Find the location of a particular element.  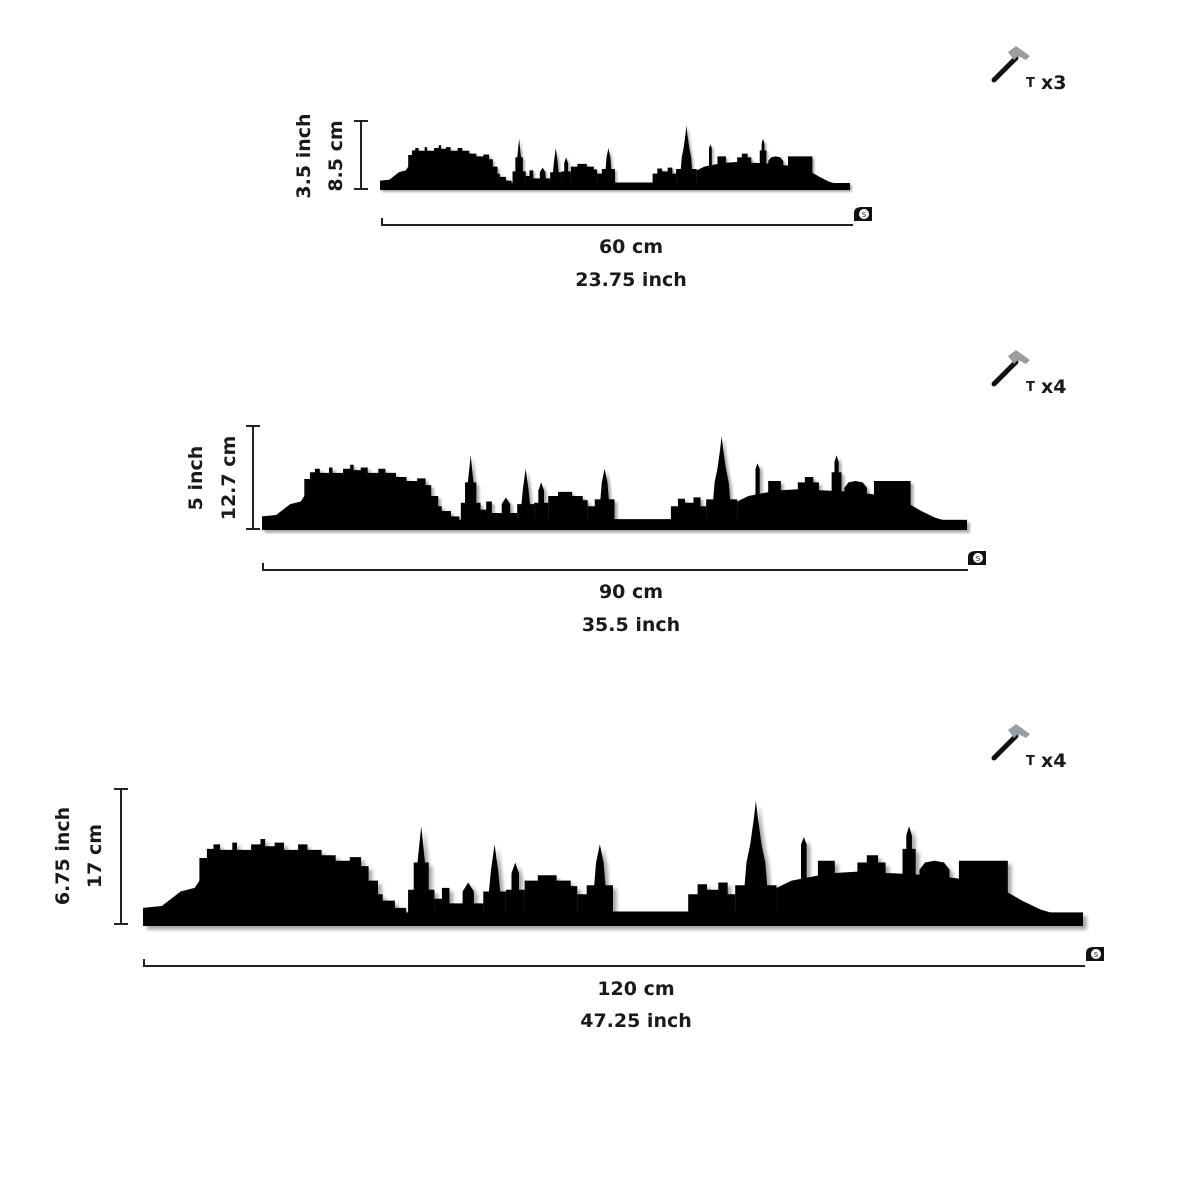

height-cm-label: 17 cm is located at coordinates (95, 856).